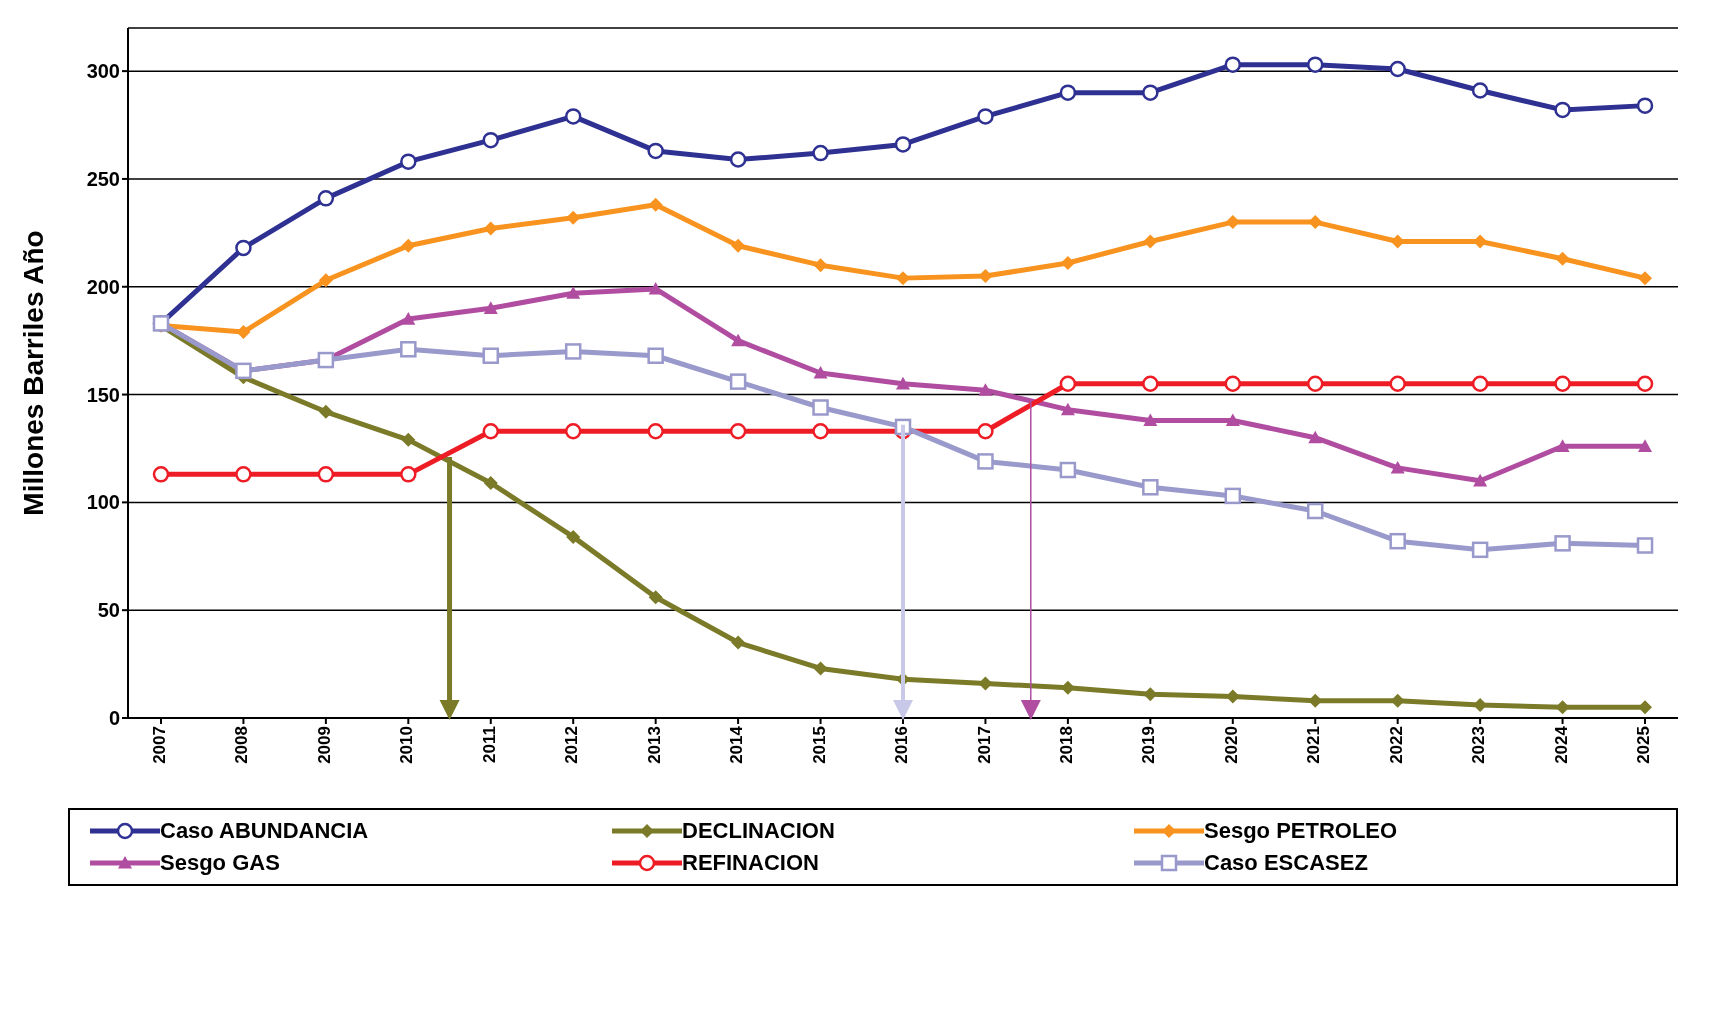 The width and height of the screenshot is (1715, 1022). I want to click on x-tick-label: 2023, so click(1479, 745).